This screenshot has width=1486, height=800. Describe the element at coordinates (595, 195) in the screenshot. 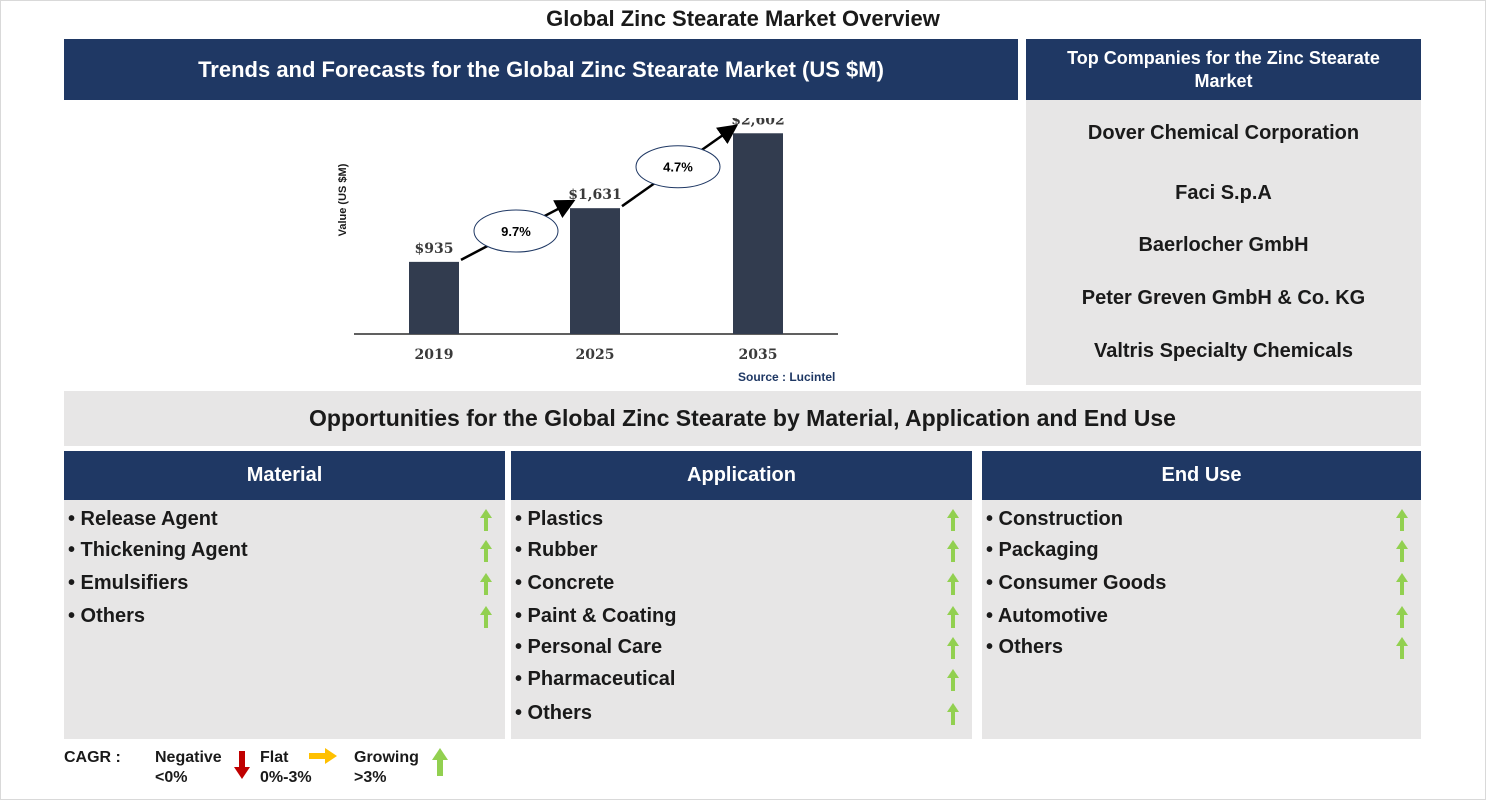

I see `bar-value-label: $1,631` at that location.